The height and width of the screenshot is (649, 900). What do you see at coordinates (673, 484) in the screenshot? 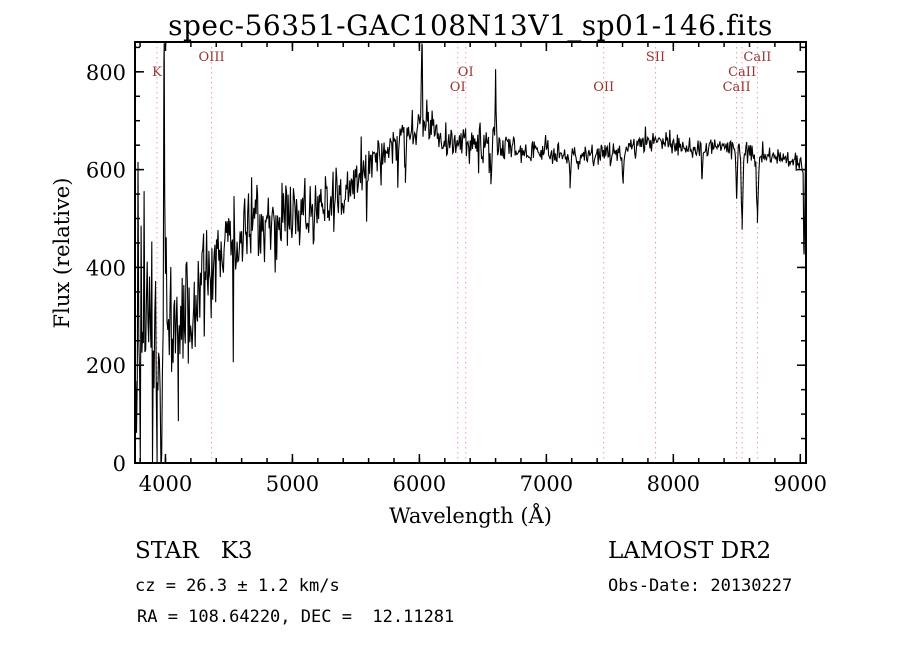
I see `x-tick-label: 8000` at bounding box center [673, 484].